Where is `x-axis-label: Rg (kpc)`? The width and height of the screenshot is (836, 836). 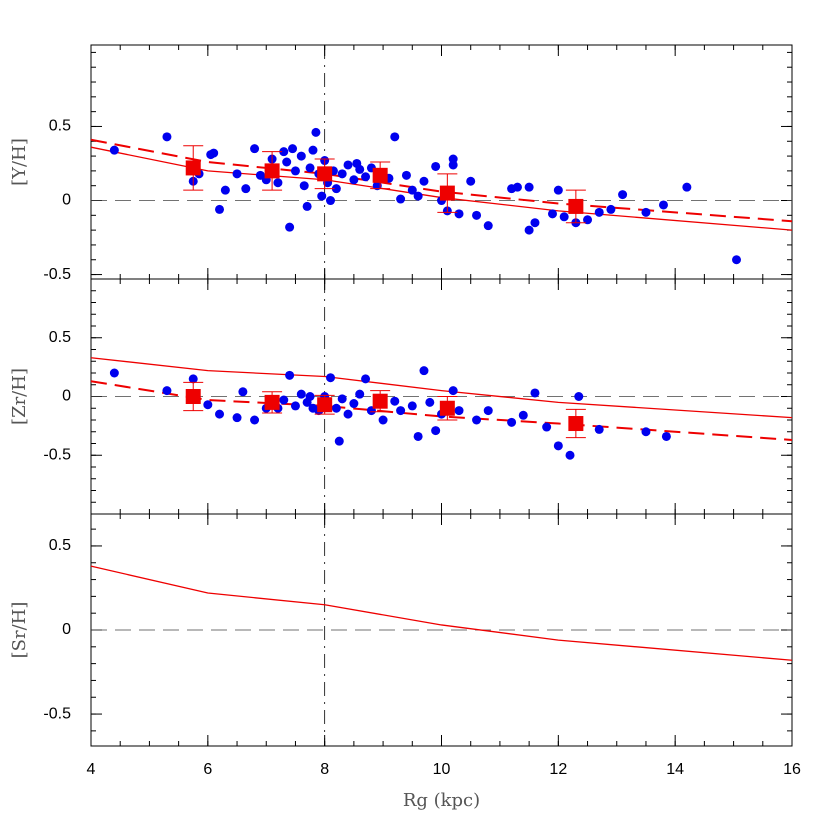 x-axis-label: Rg (kpc) is located at coordinates (441, 800).